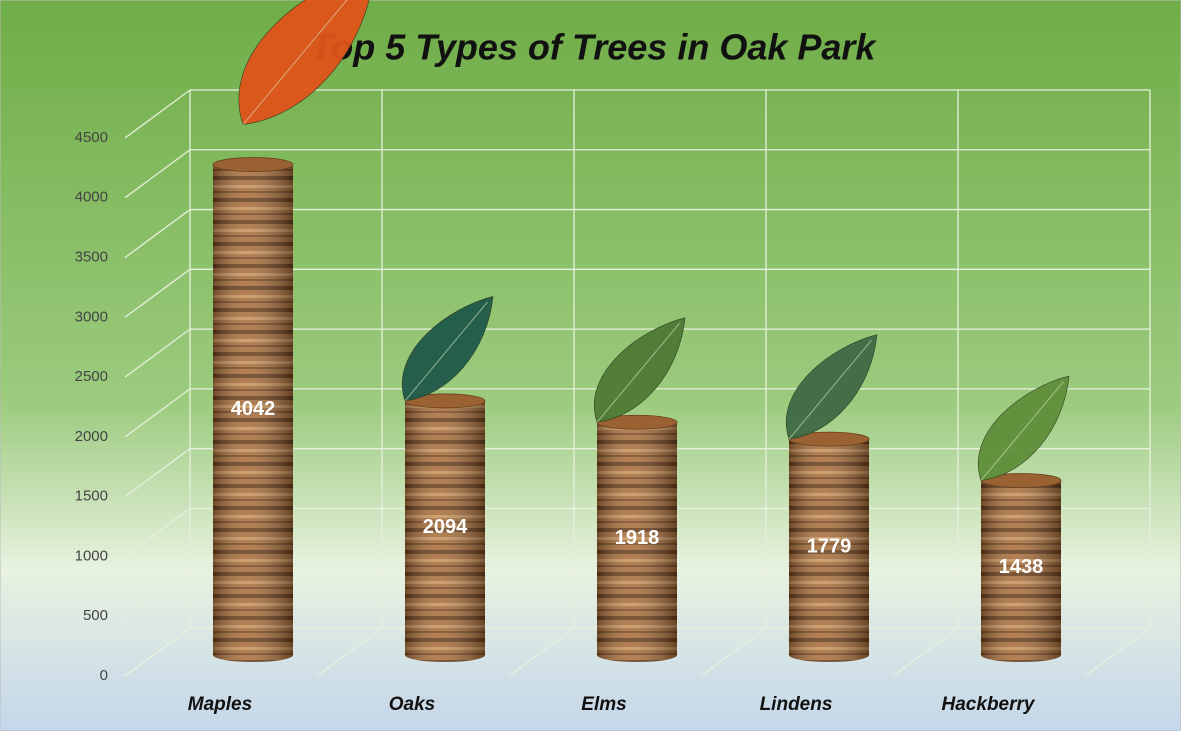 This screenshot has width=1181, height=731. Describe the element at coordinates (220, 704) in the screenshot. I see `x-tick-label: Maples` at that location.